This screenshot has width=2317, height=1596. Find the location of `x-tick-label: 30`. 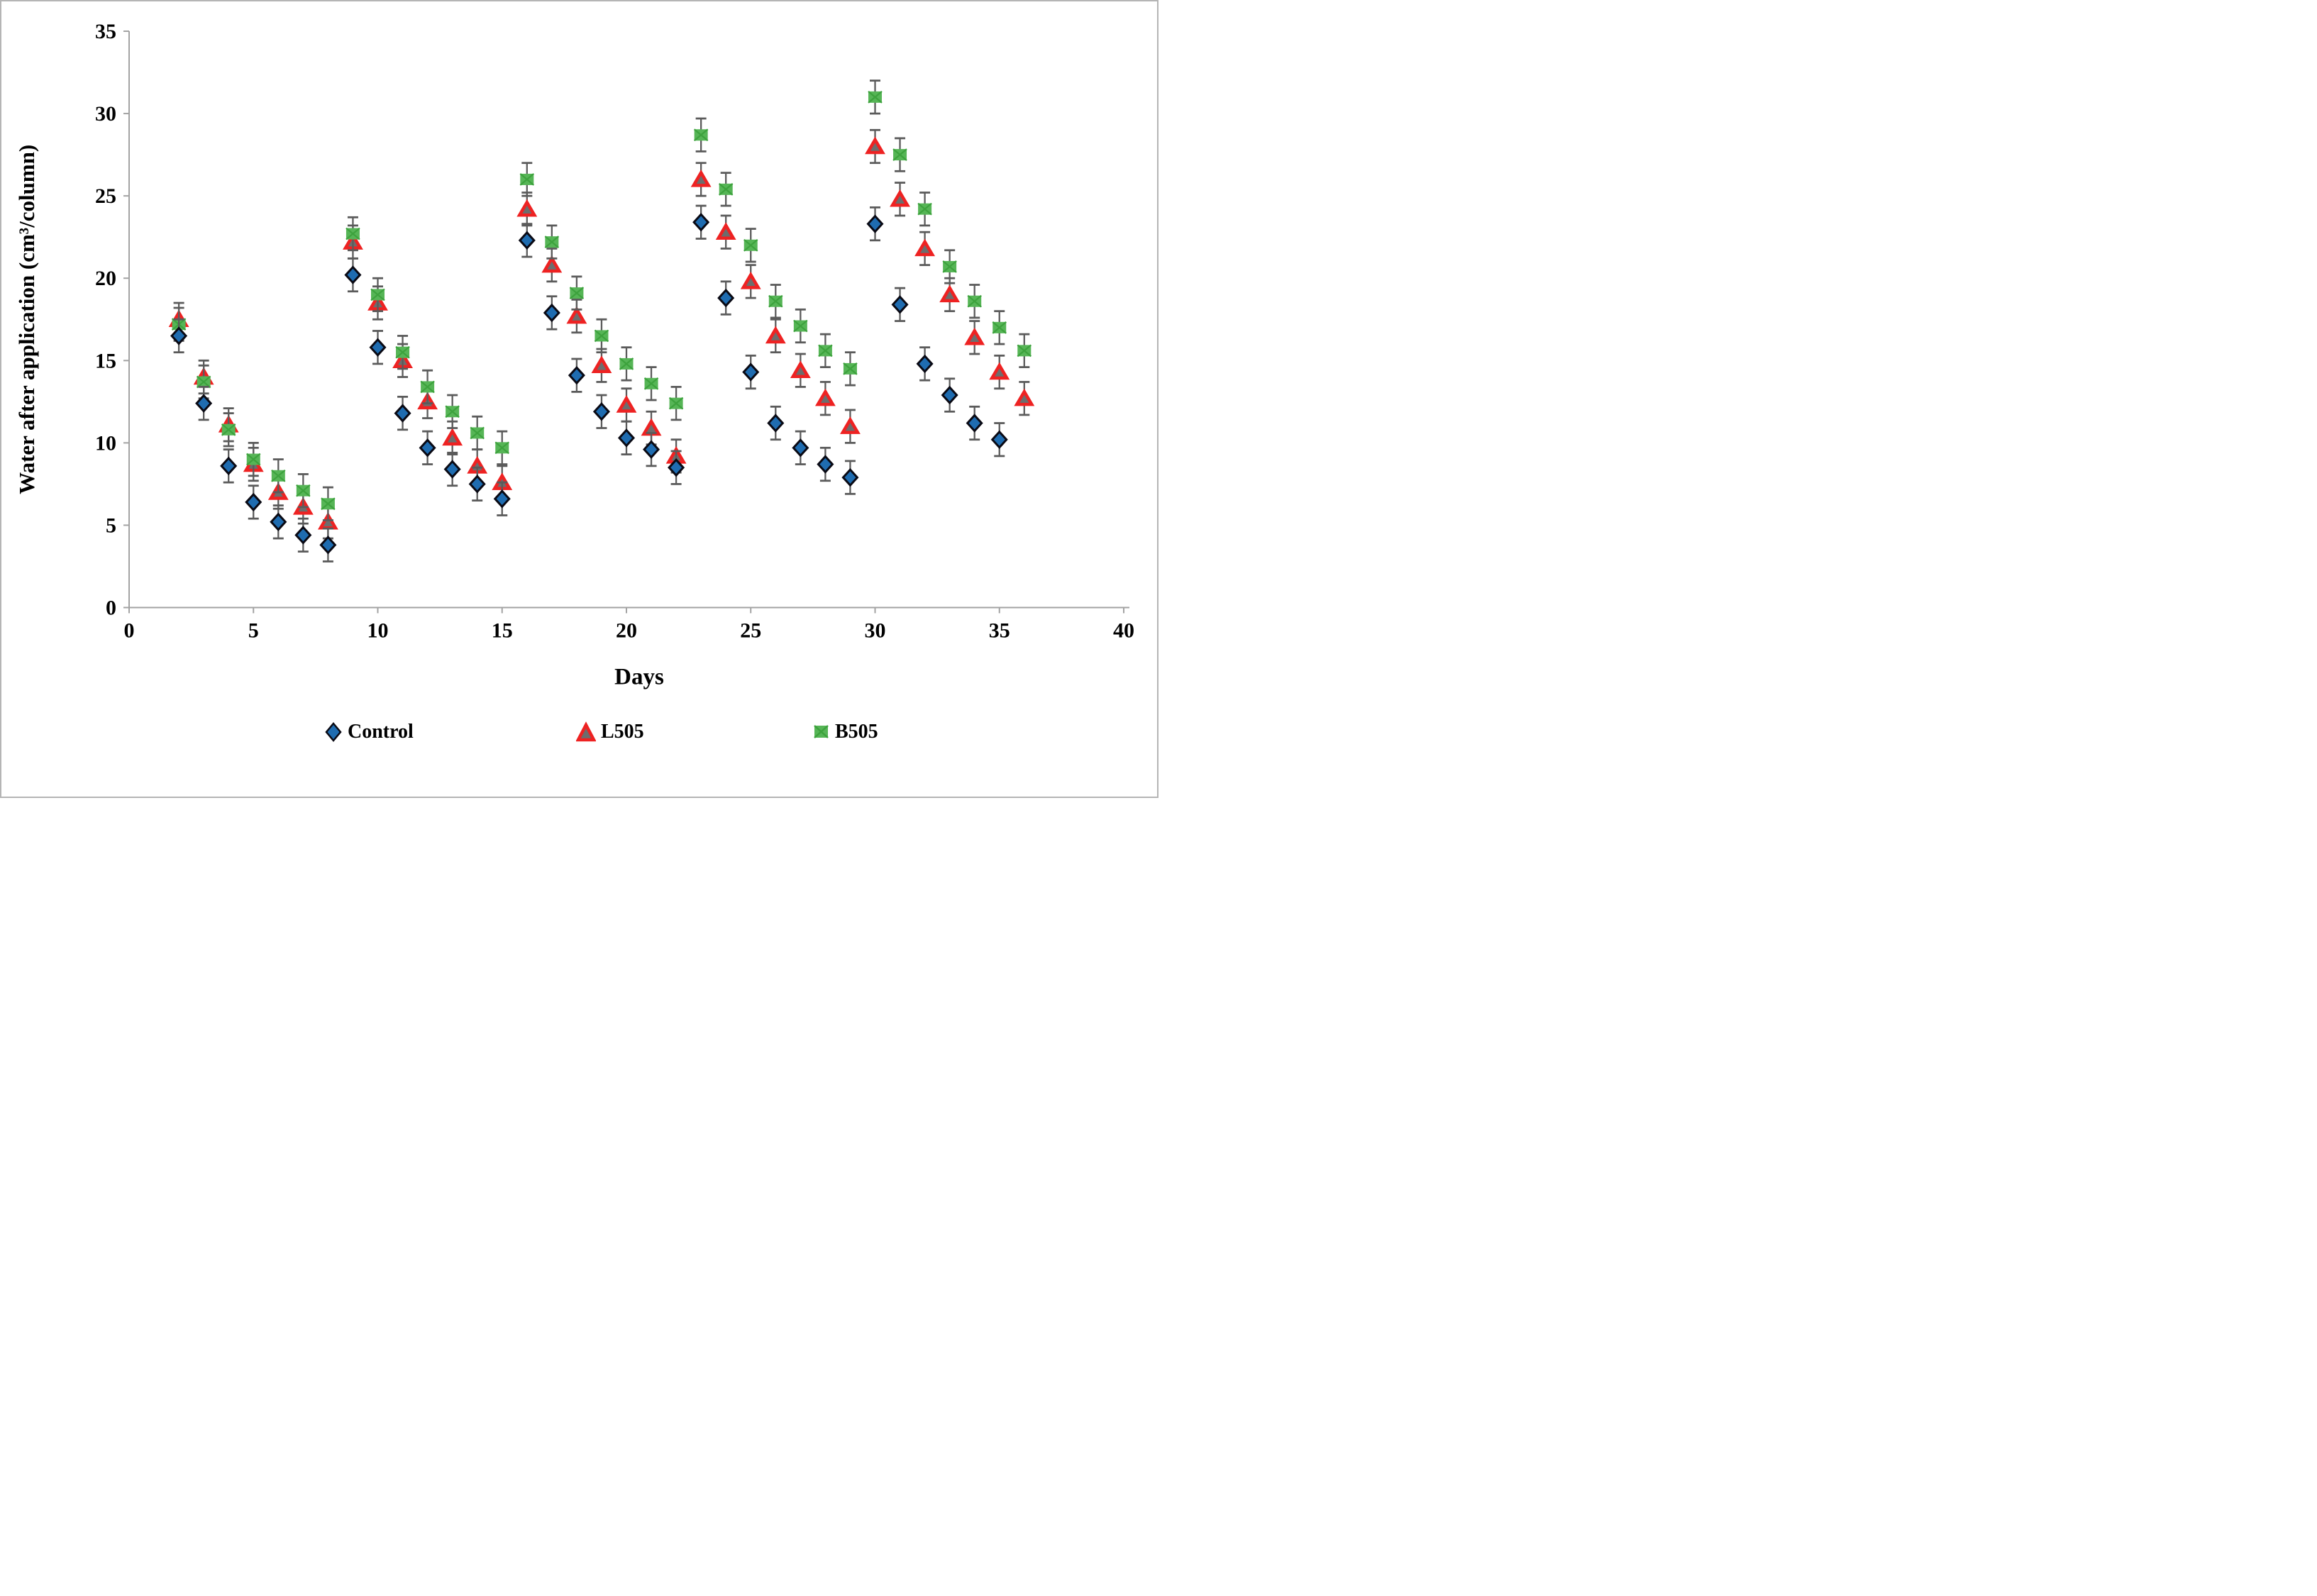

x-tick-label: 30 is located at coordinates (876, 631).